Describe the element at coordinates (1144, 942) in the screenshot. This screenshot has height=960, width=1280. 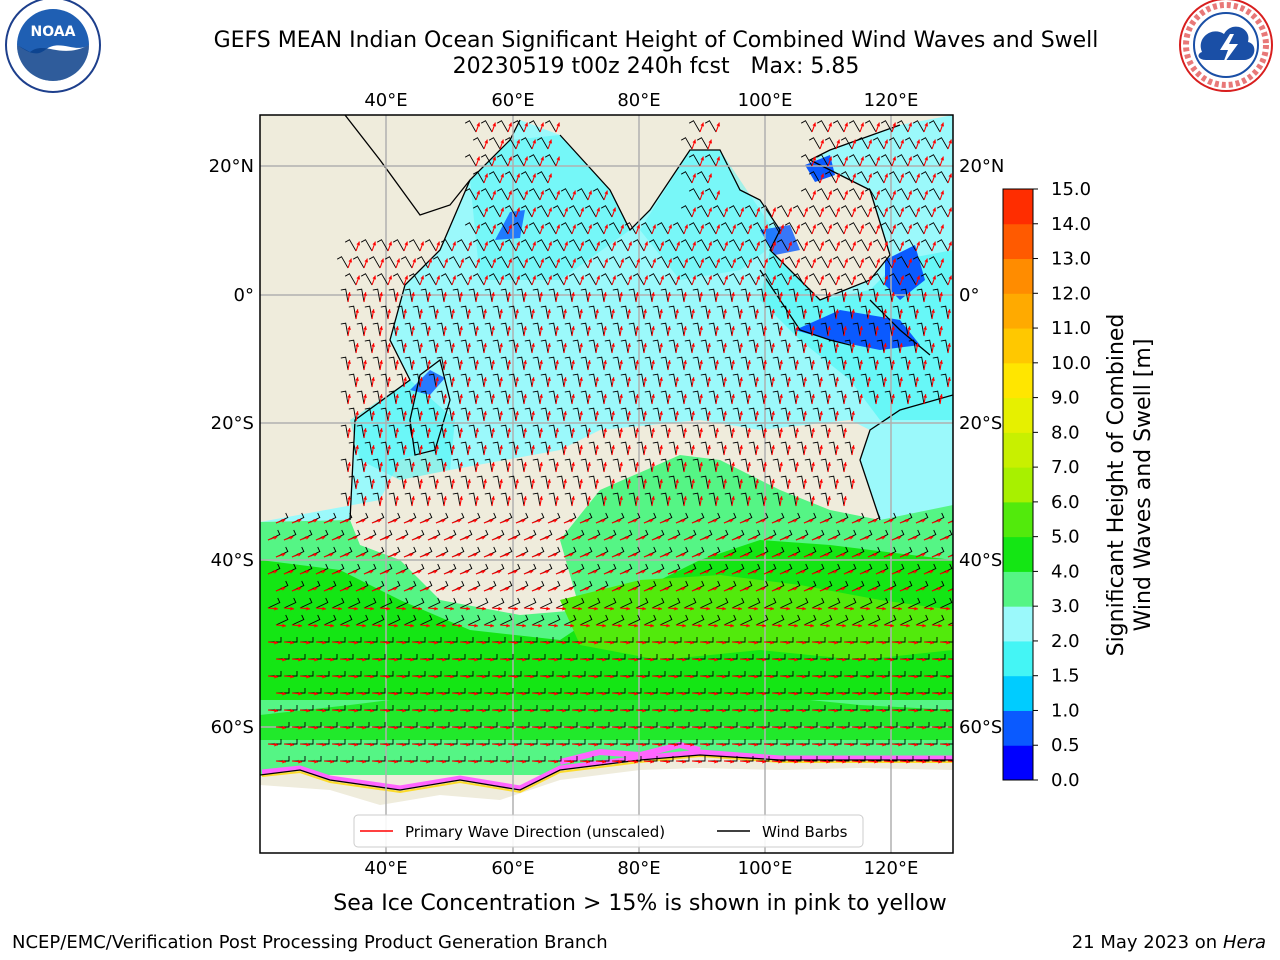
I see `footer-date-text: 21 May 2023 on` at that location.